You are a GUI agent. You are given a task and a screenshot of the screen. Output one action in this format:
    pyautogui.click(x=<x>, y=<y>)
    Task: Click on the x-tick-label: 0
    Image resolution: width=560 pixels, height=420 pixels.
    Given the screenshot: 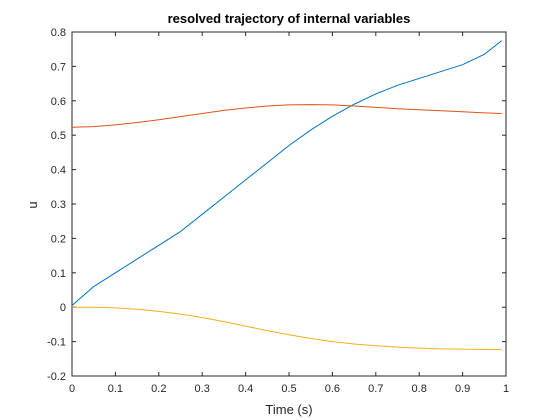 What is the action you would take?
    pyautogui.click(x=72, y=389)
    